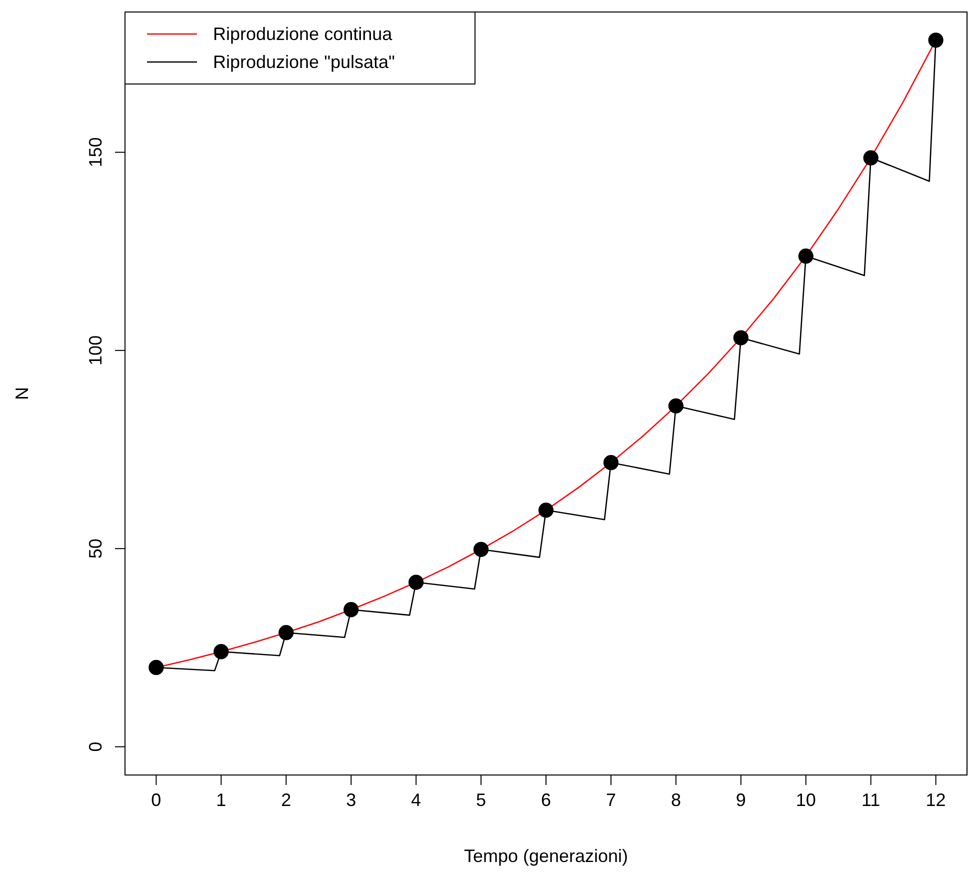 This screenshot has width=968, height=895. I want to click on legend-label: Riproduzione "pulsata", so click(304, 62).